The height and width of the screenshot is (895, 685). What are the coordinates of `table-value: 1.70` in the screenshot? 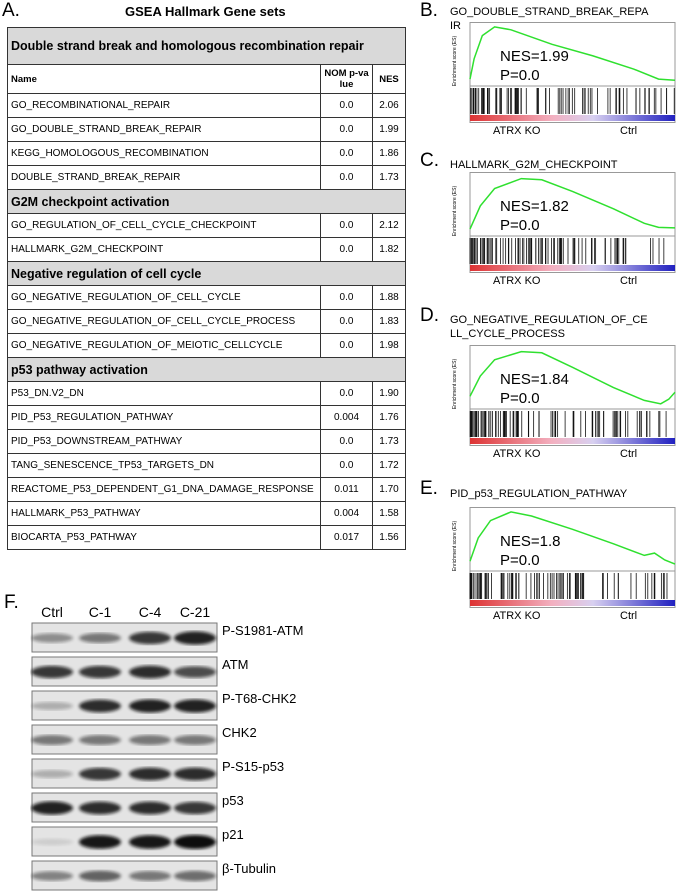 It's located at (389, 489).